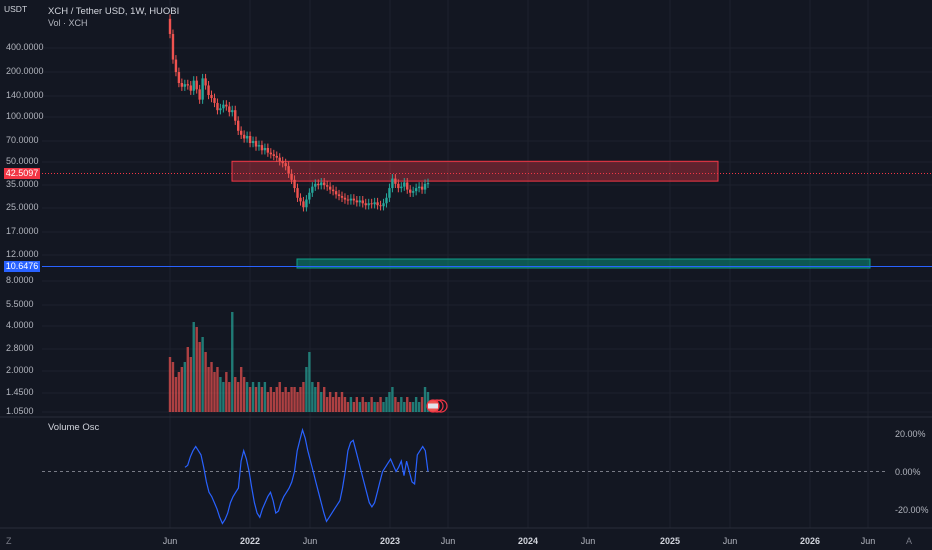  Describe the element at coordinates (74, 427) in the screenshot. I see `osc-title: Volume Osc` at that location.